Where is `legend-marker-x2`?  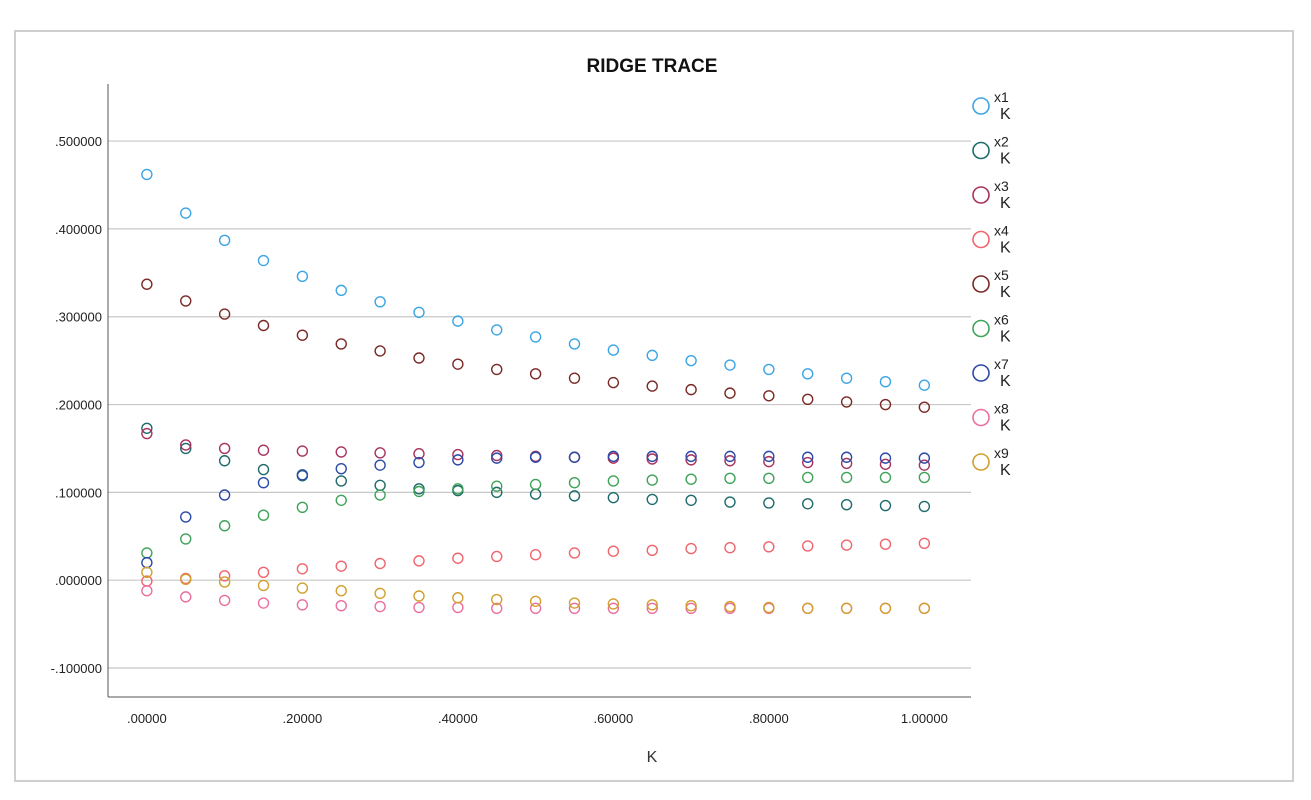 legend-marker-x2 is located at coordinates (981, 150).